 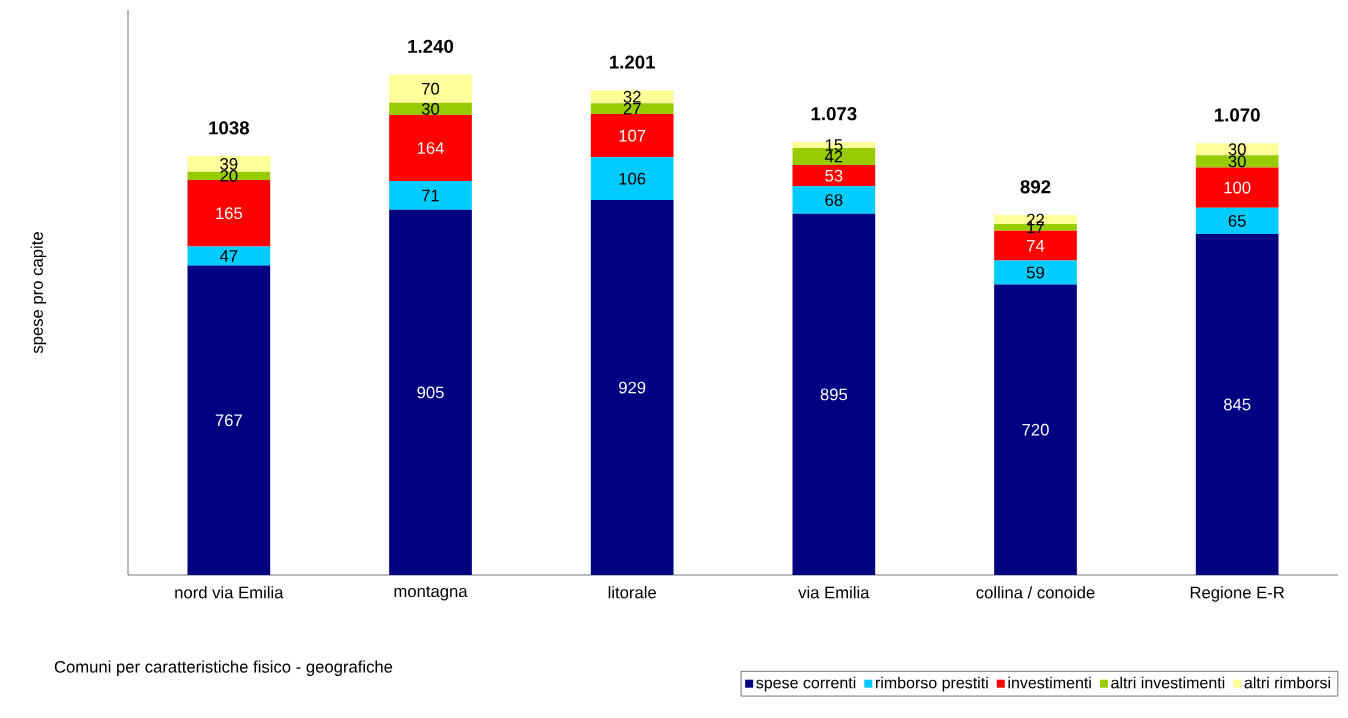 What do you see at coordinates (229, 592) in the screenshot?
I see `x-tick-label: nord via Emilia` at bounding box center [229, 592].